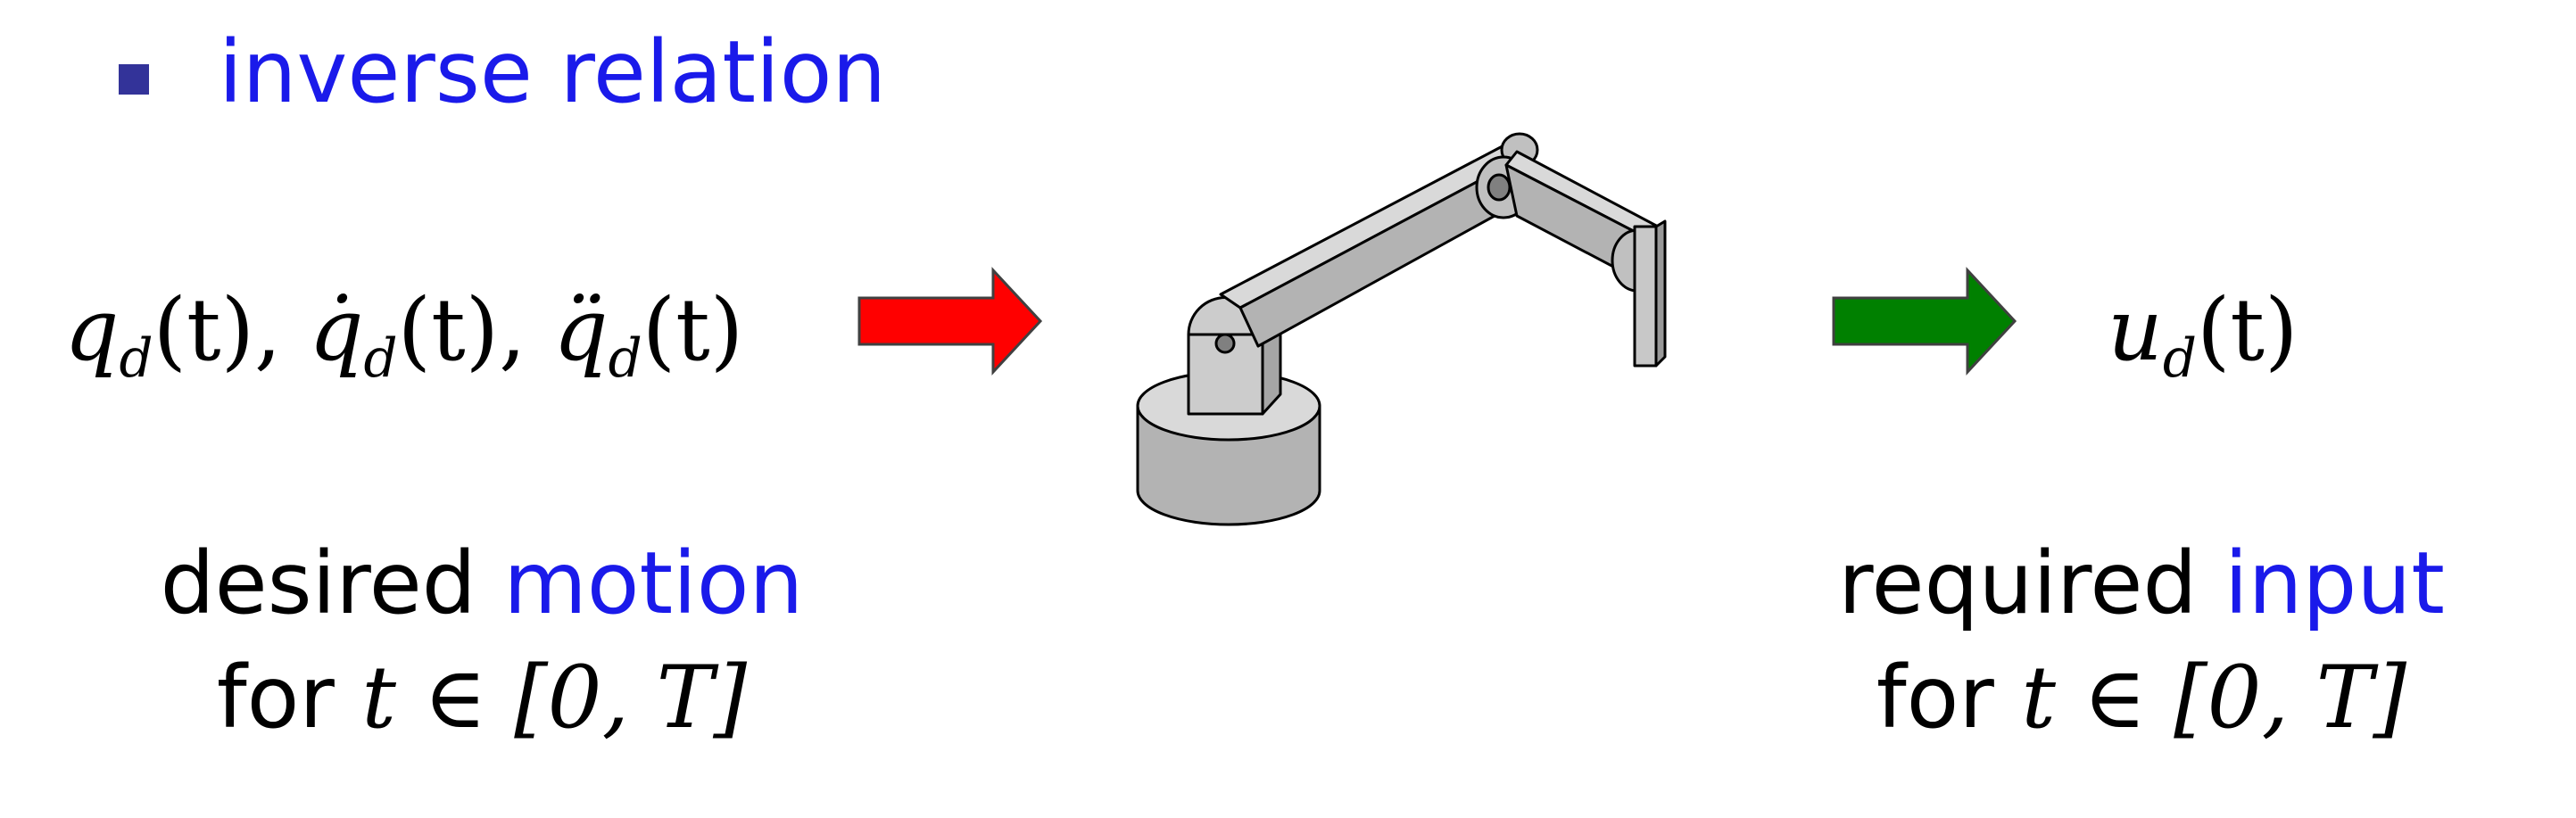  I want to click on qdot-symbol: q̇, so click(336, 330).